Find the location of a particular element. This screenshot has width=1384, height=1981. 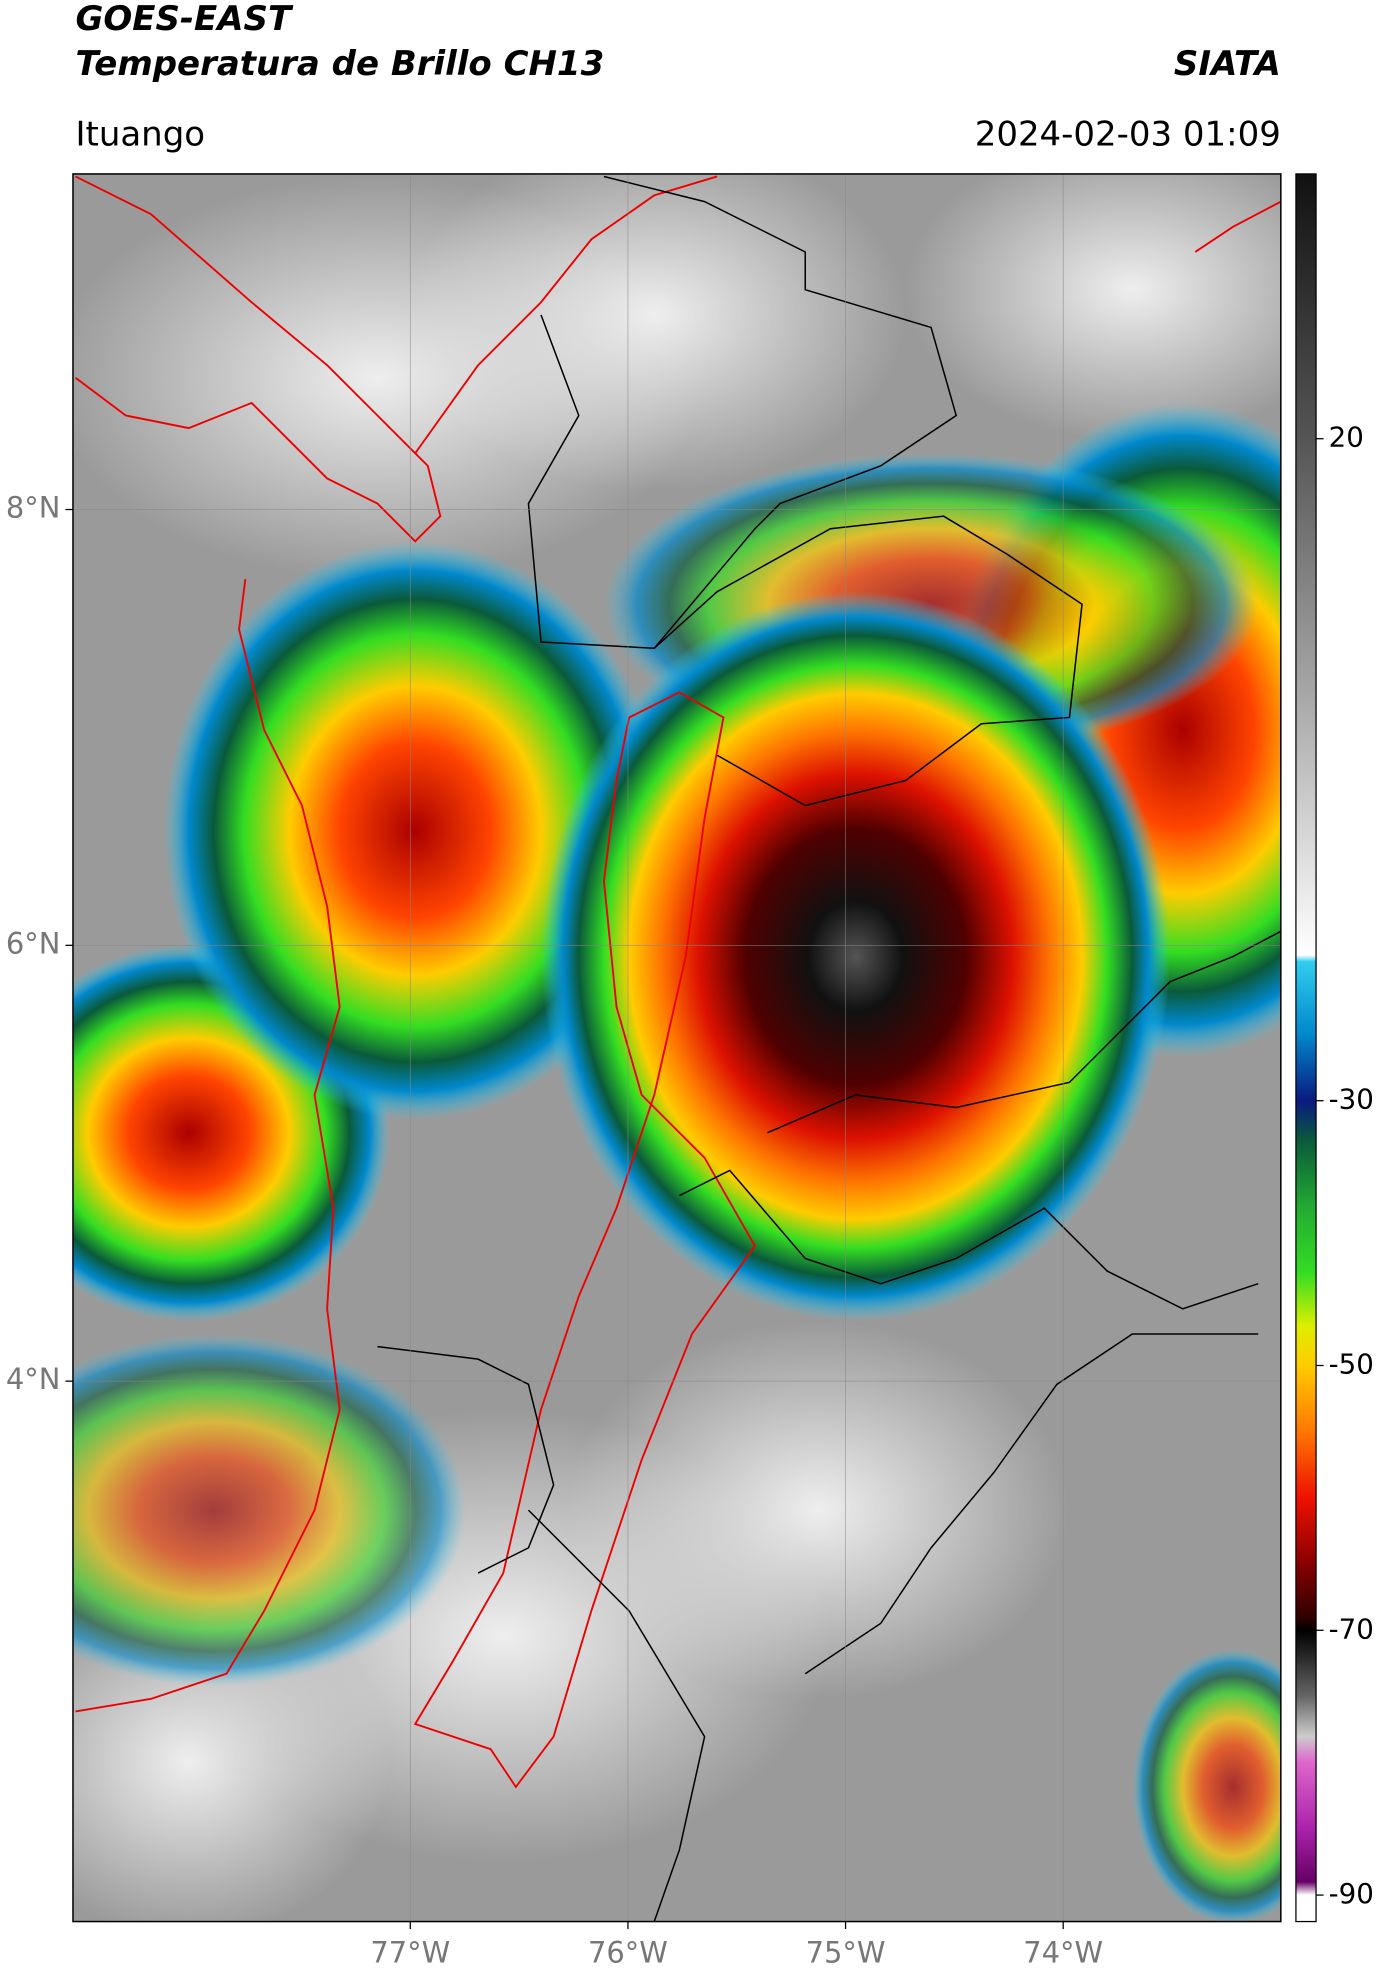

title: GOES-EAST is located at coordinates (184, 19).